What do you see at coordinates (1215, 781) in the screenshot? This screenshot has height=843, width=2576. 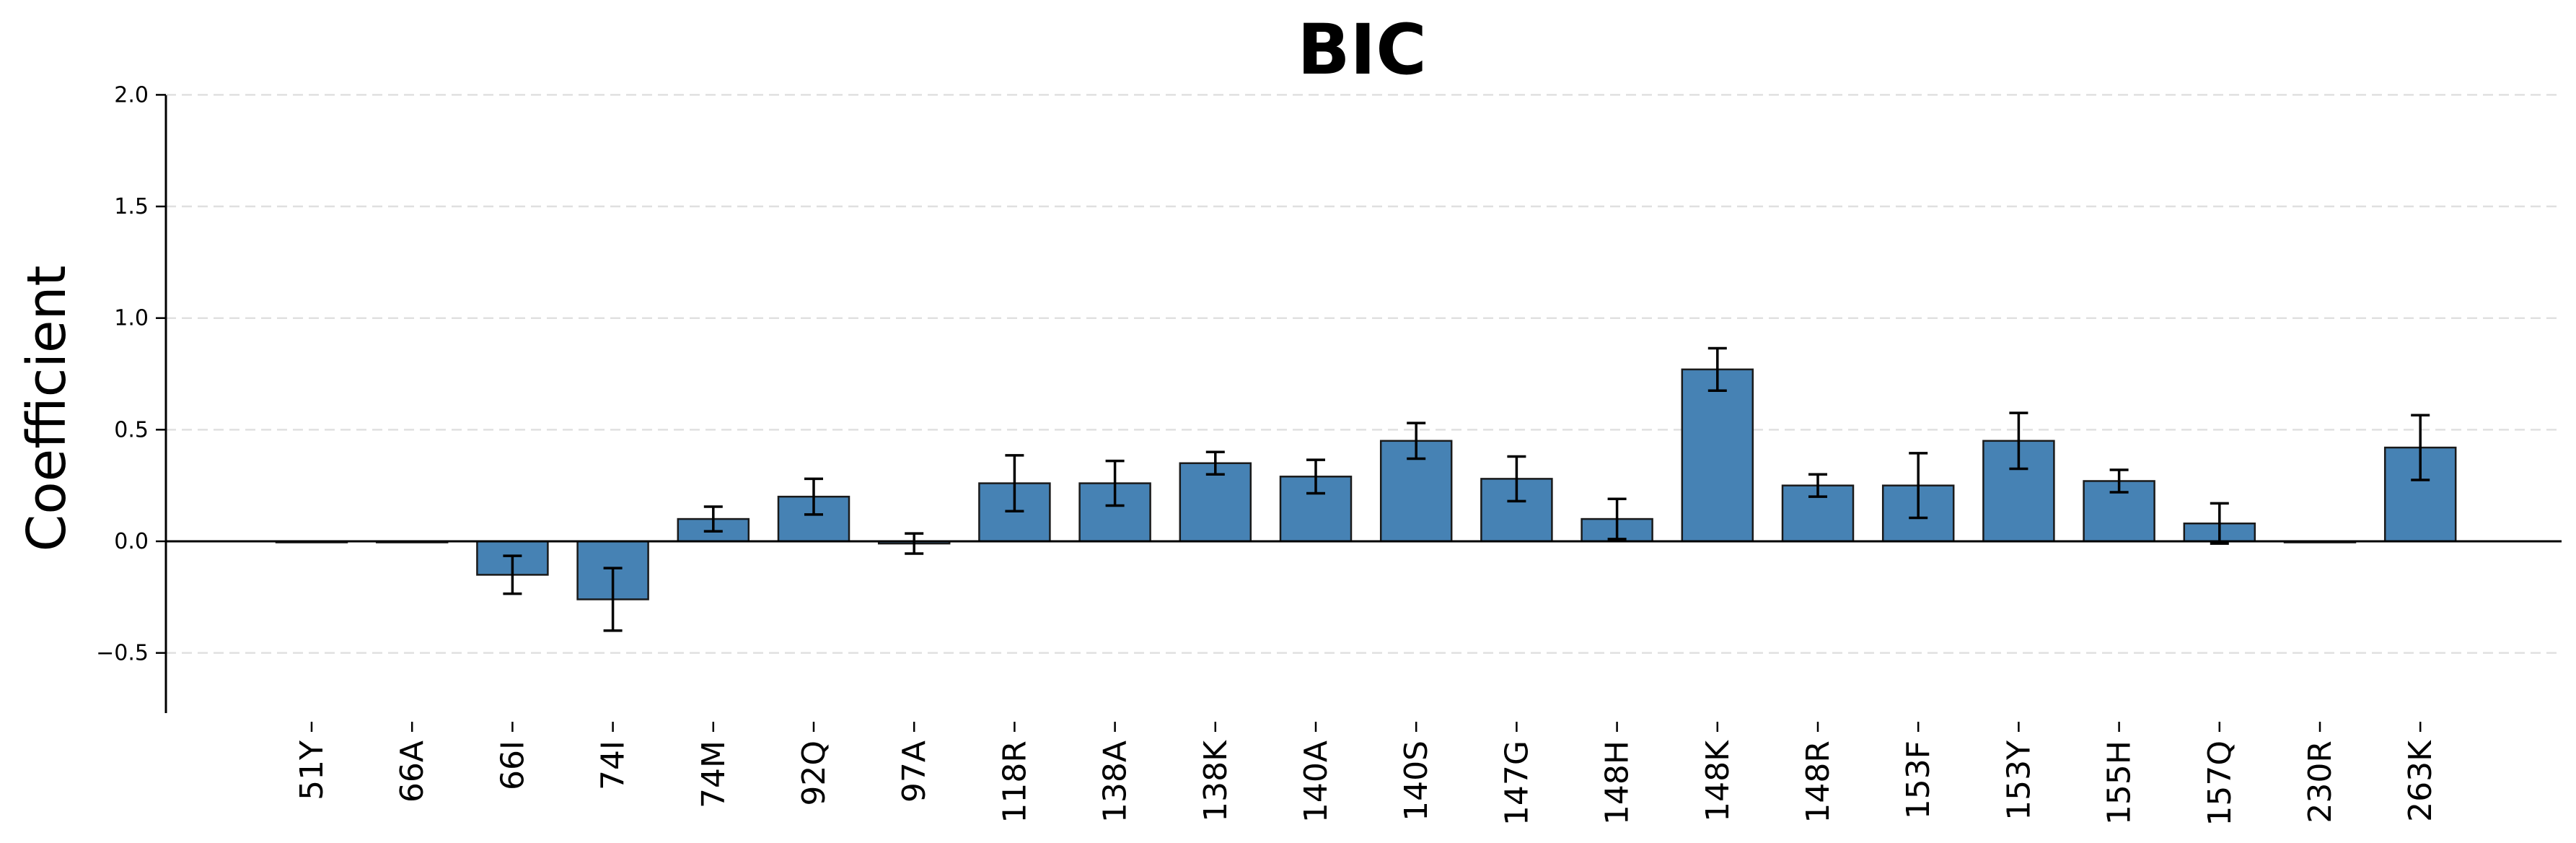 I see `x-tick-label: 138K` at bounding box center [1215, 781].